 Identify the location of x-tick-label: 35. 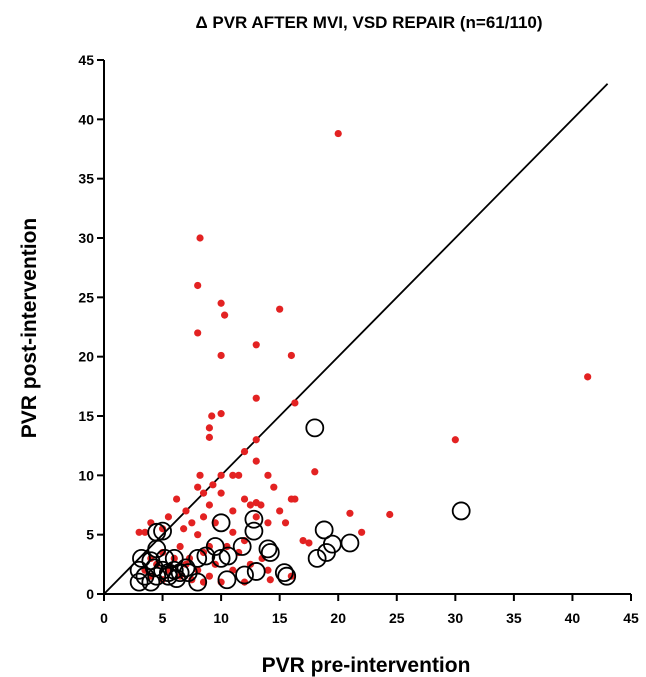
(514, 618).